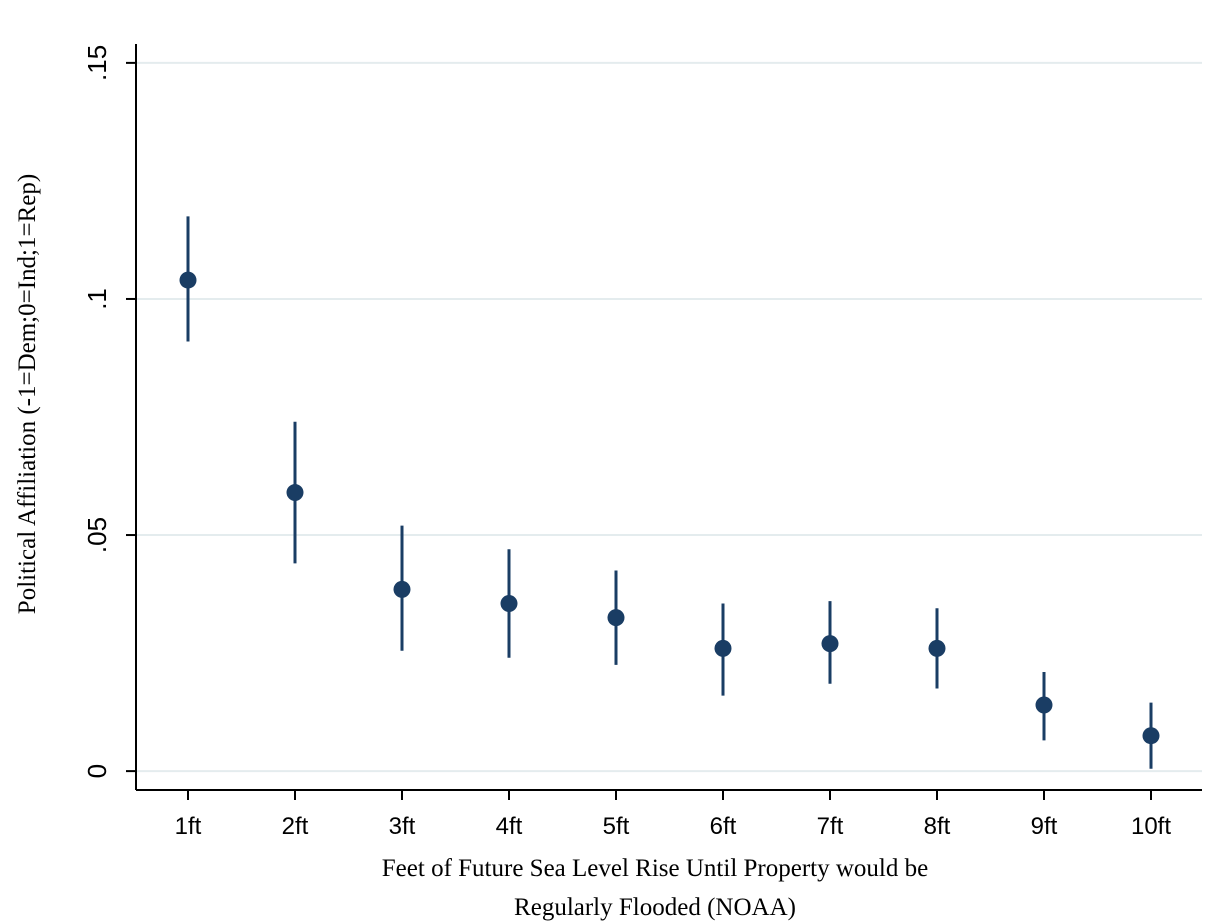 The width and height of the screenshot is (1214, 922). What do you see at coordinates (937, 826) in the screenshot?
I see `x-tick-label: 8ft` at bounding box center [937, 826].